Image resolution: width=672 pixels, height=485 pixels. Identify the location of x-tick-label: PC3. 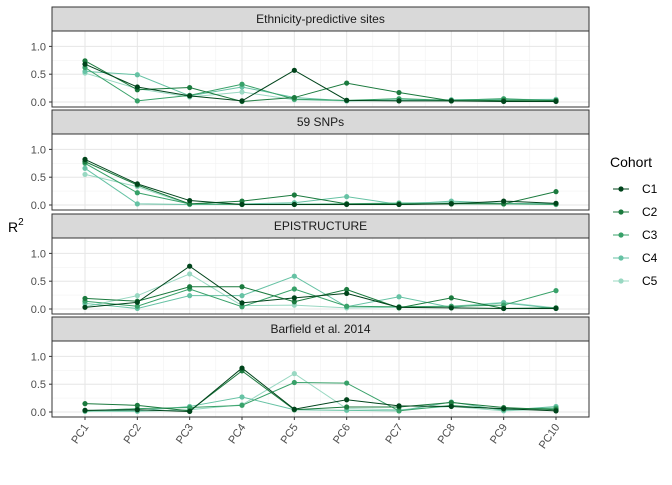
(185, 434).